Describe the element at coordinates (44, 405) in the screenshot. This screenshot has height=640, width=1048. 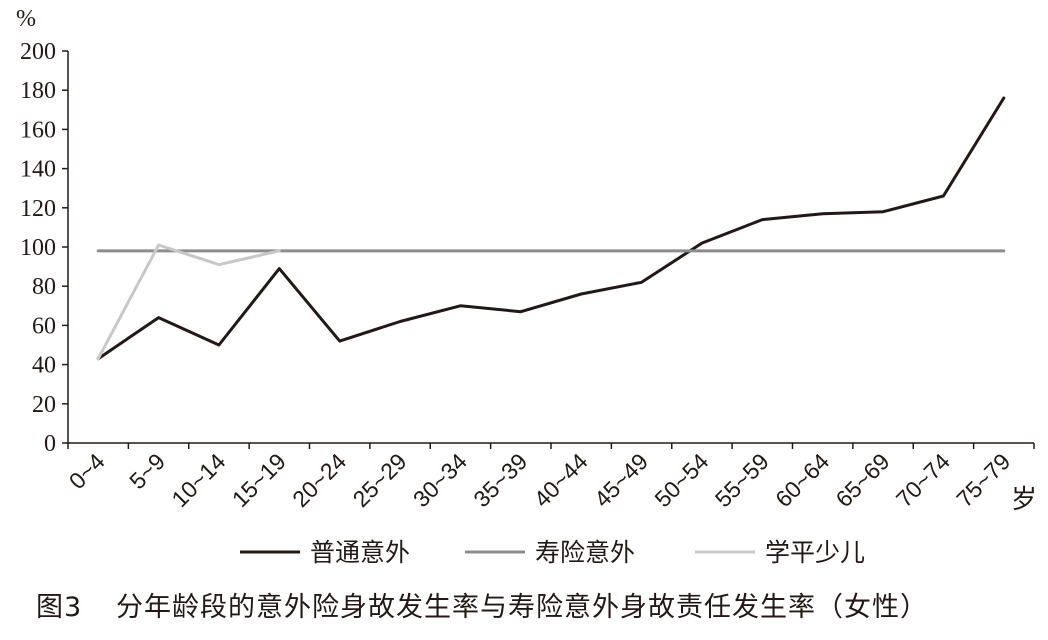
I see `y-tick-label: 20` at that location.